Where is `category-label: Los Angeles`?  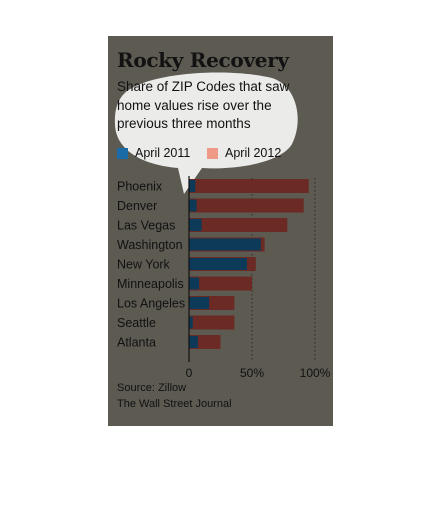 category-label: Los Angeles is located at coordinates (151, 304).